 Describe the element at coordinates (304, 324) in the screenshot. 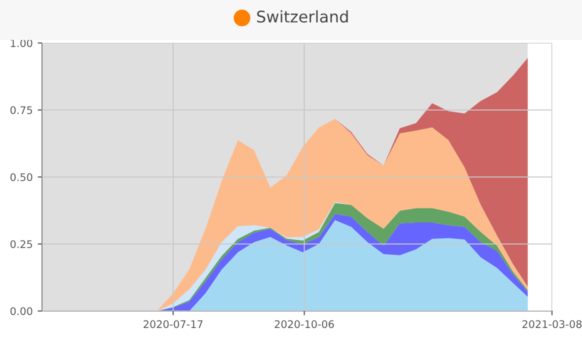

I see `x-tick-label: 2020-10-06` at that location.